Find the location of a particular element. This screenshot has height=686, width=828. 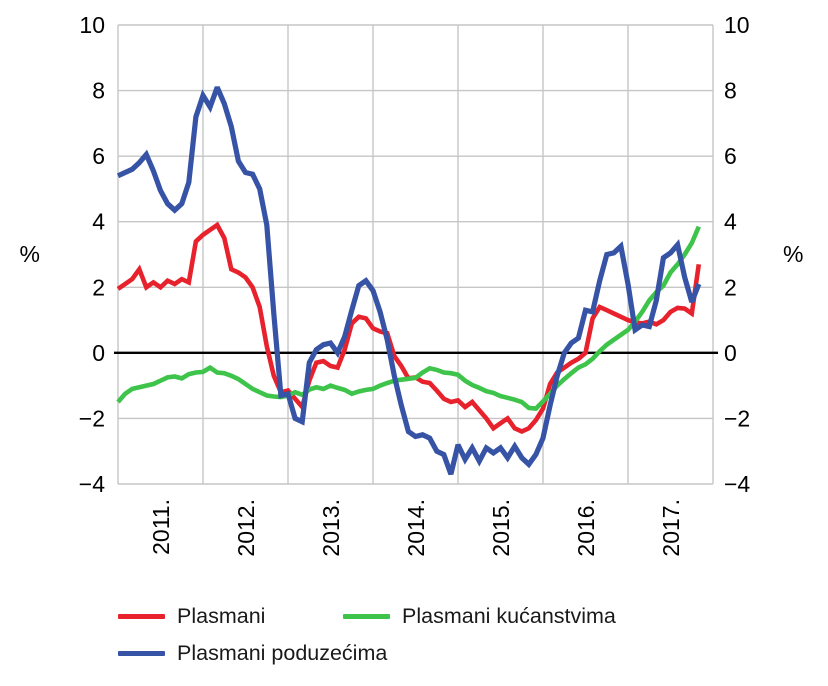

y-axis-tick-label-left: −4 is located at coordinates (92, 484).